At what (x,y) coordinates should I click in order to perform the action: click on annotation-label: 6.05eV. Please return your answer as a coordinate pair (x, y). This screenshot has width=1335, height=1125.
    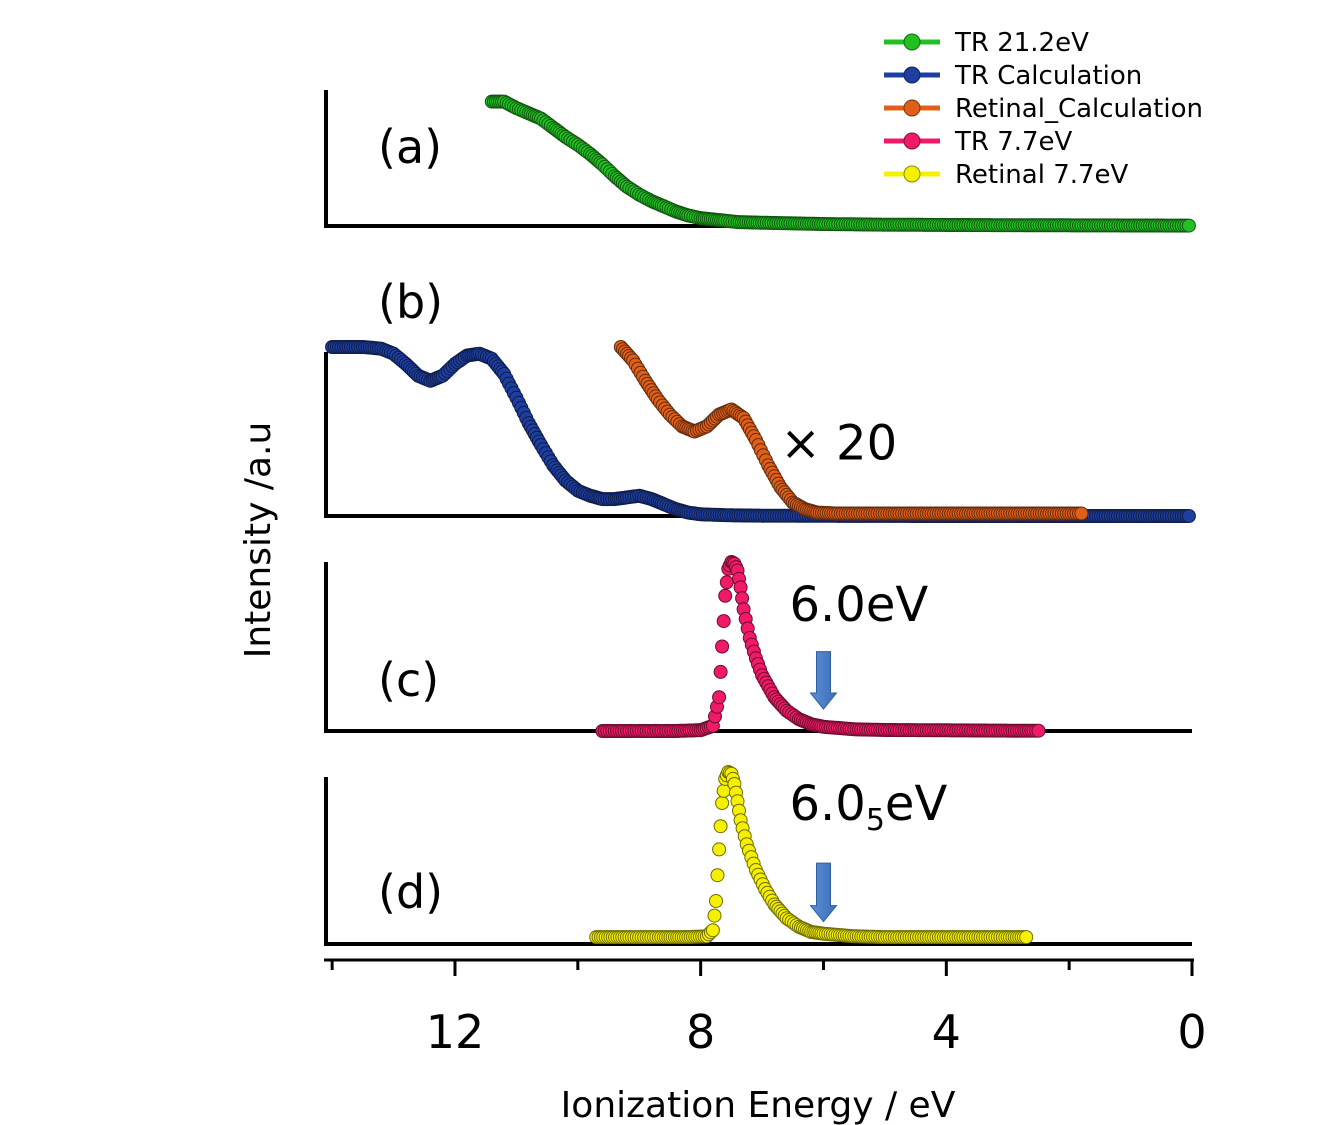
    Looking at the image, I should click on (868, 807).